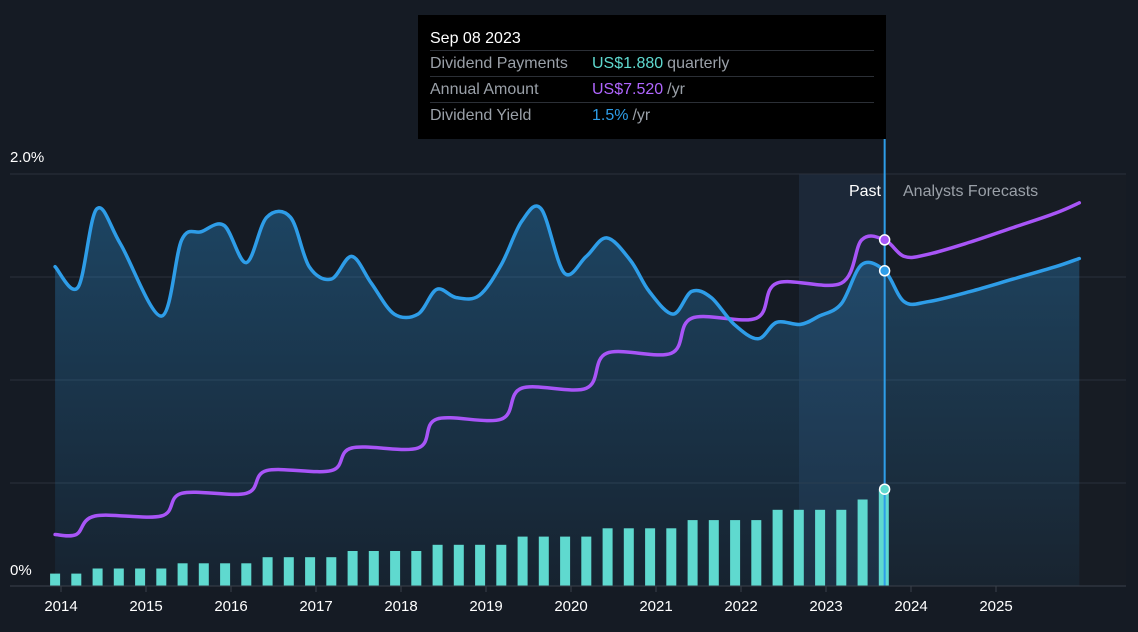  What do you see at coordinates (145, 606) in the screenshot?
I see `x-tick-label: 2015` at bounding box center [145, 606].